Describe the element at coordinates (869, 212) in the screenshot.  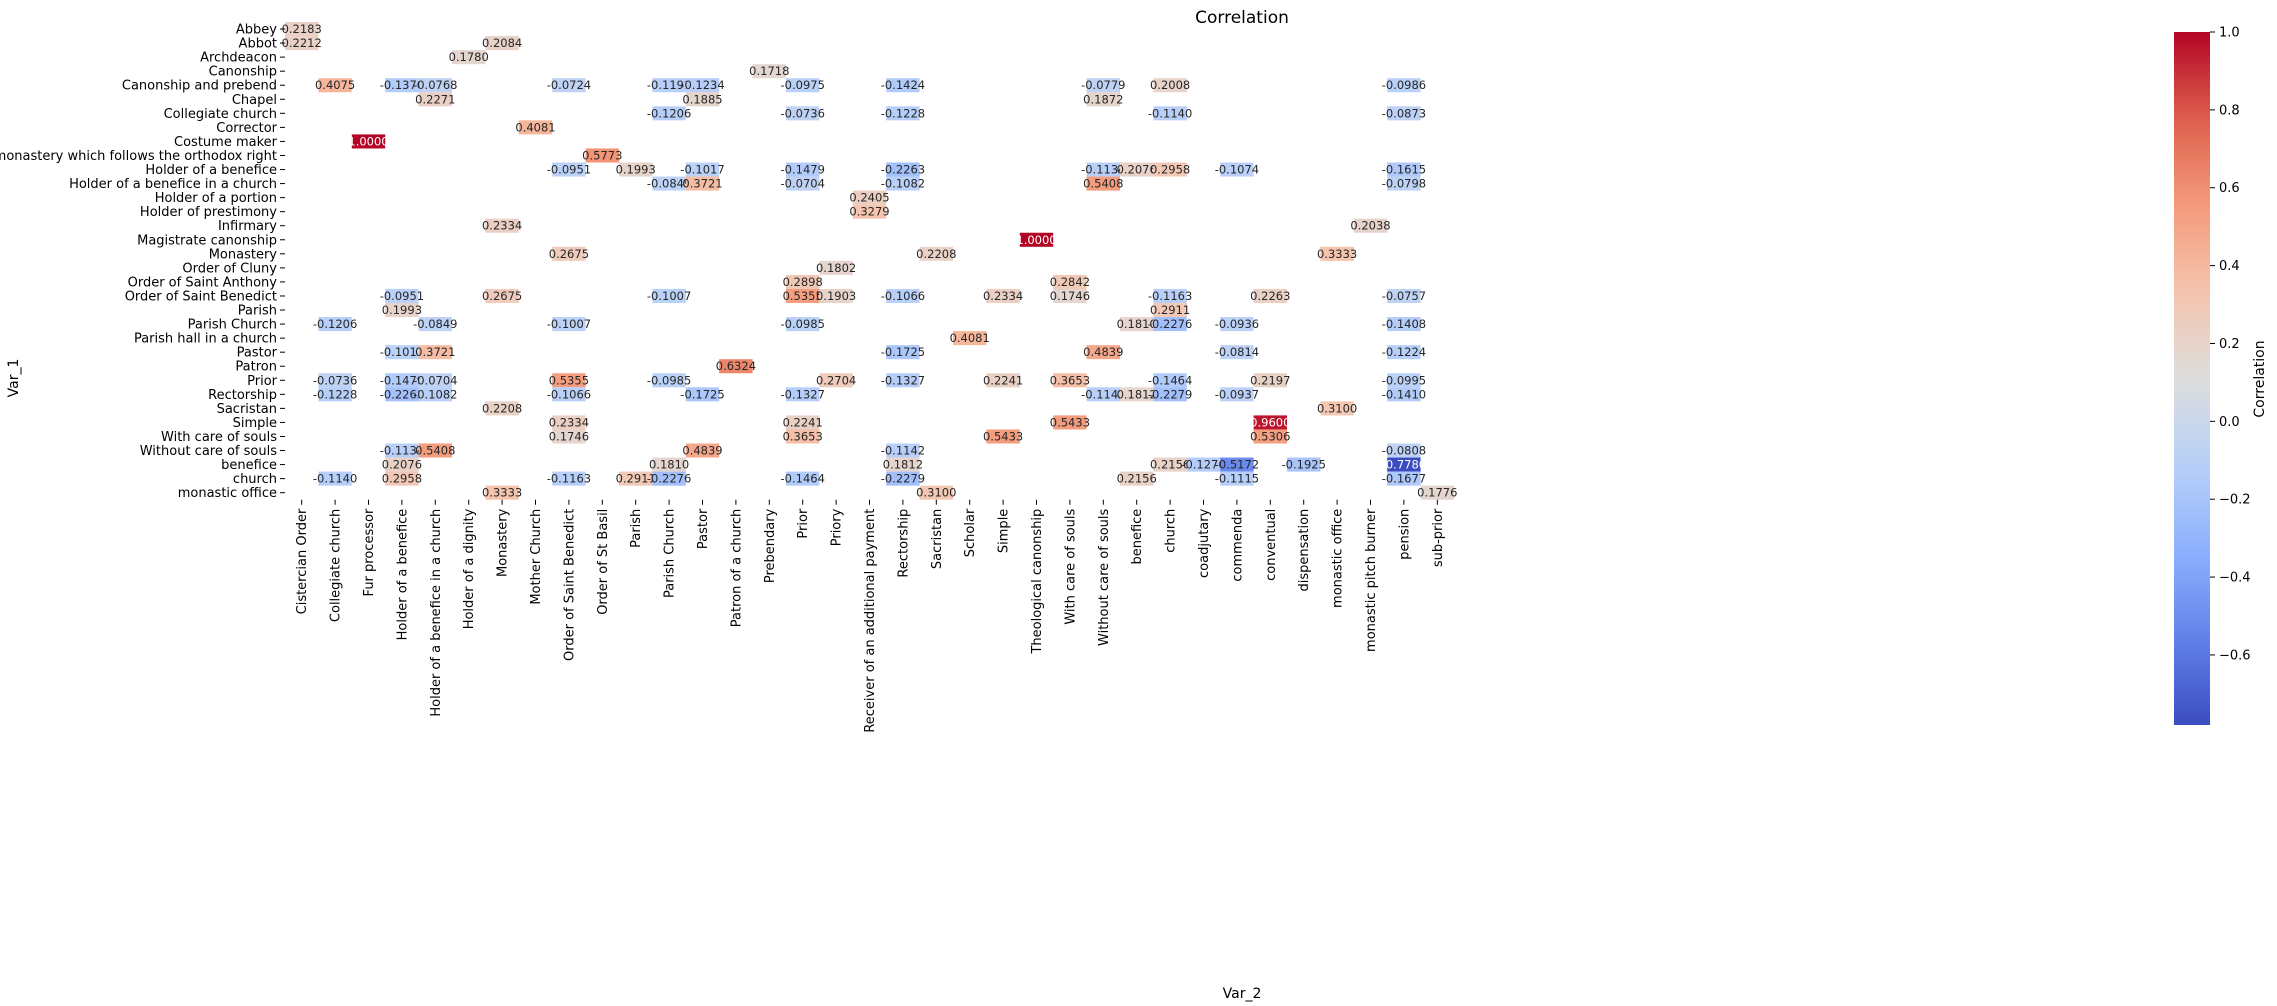
I see `cell-value-label: 0.3279` at that location.